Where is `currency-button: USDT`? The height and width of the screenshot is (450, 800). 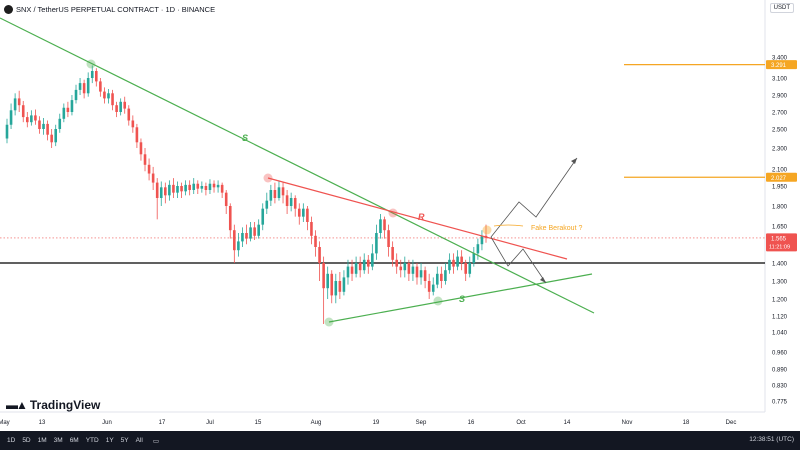 currency-button: USDT is located at coordinates (781, 8).